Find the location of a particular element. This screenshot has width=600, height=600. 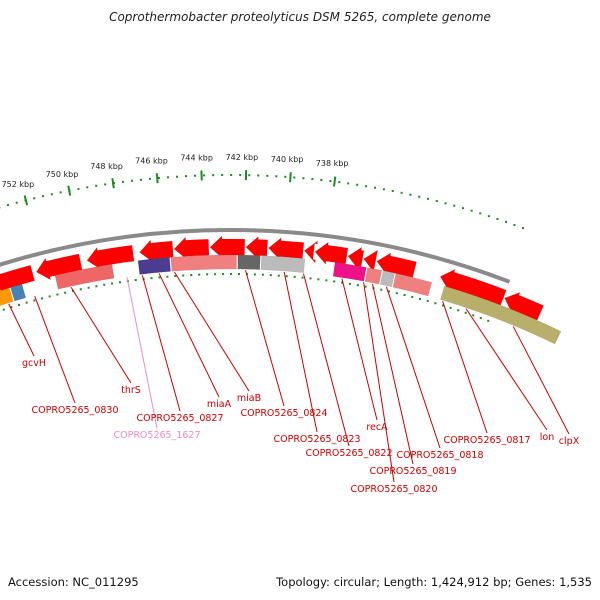

gene-label: COPRO5265_0820 is located at coordinates (393, 489).